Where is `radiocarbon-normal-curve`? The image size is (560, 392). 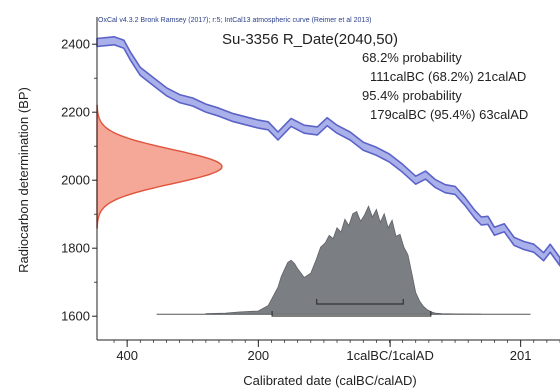 radiocarbon-normal-curve is located at coordinates (159, 166).